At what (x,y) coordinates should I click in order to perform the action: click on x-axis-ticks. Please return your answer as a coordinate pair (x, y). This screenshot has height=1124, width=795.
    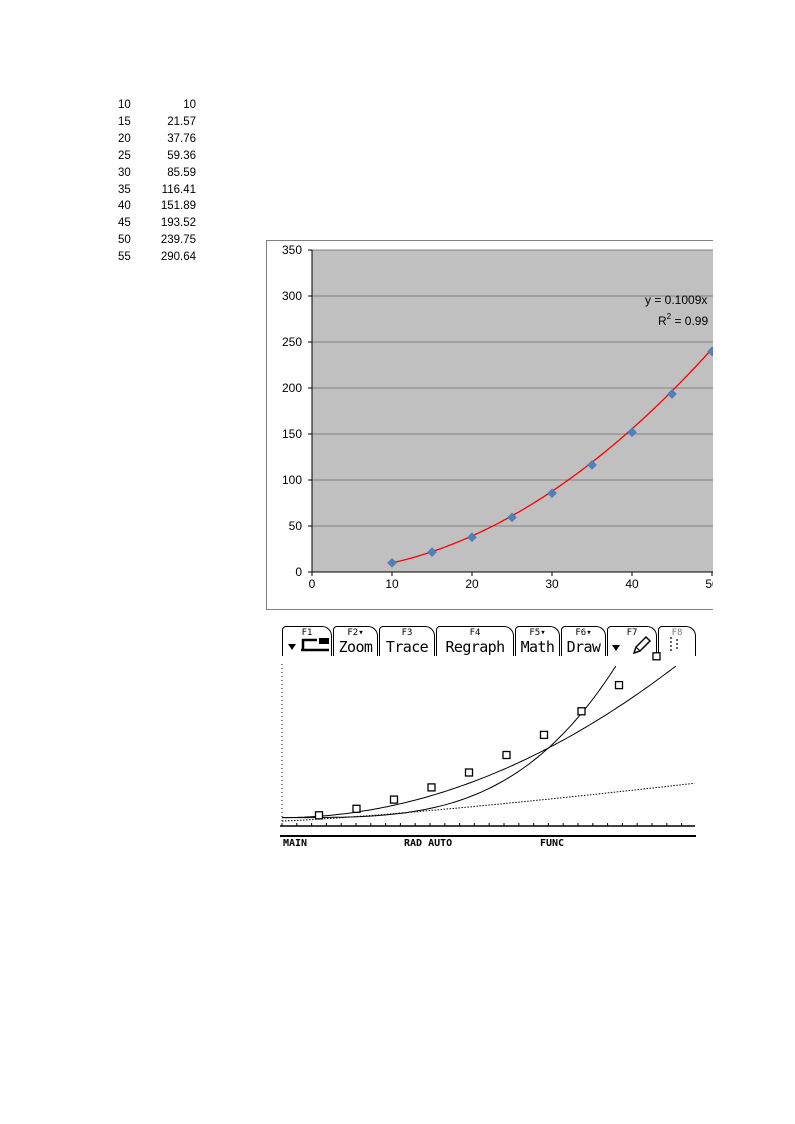
    Looking at the image, I should click on (482, 824).